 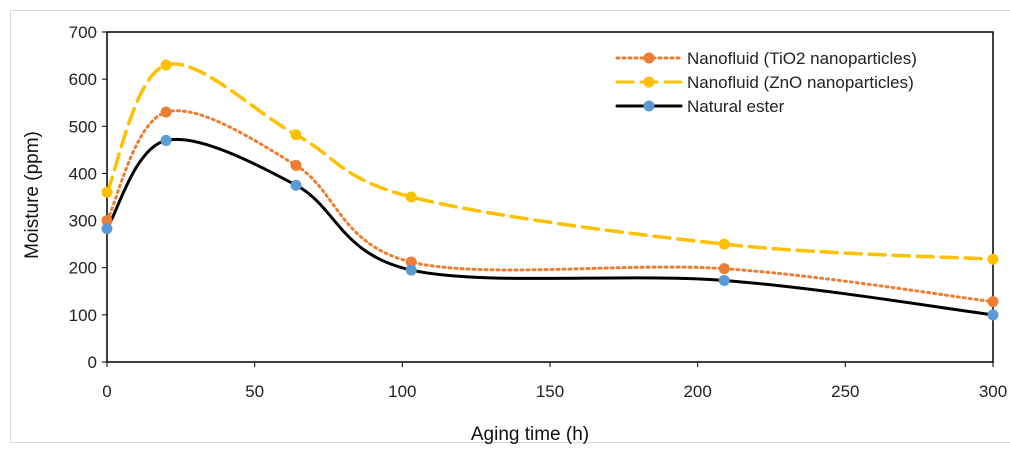 I want to click on y-tick-label: 0, so click(x=92, y=362).